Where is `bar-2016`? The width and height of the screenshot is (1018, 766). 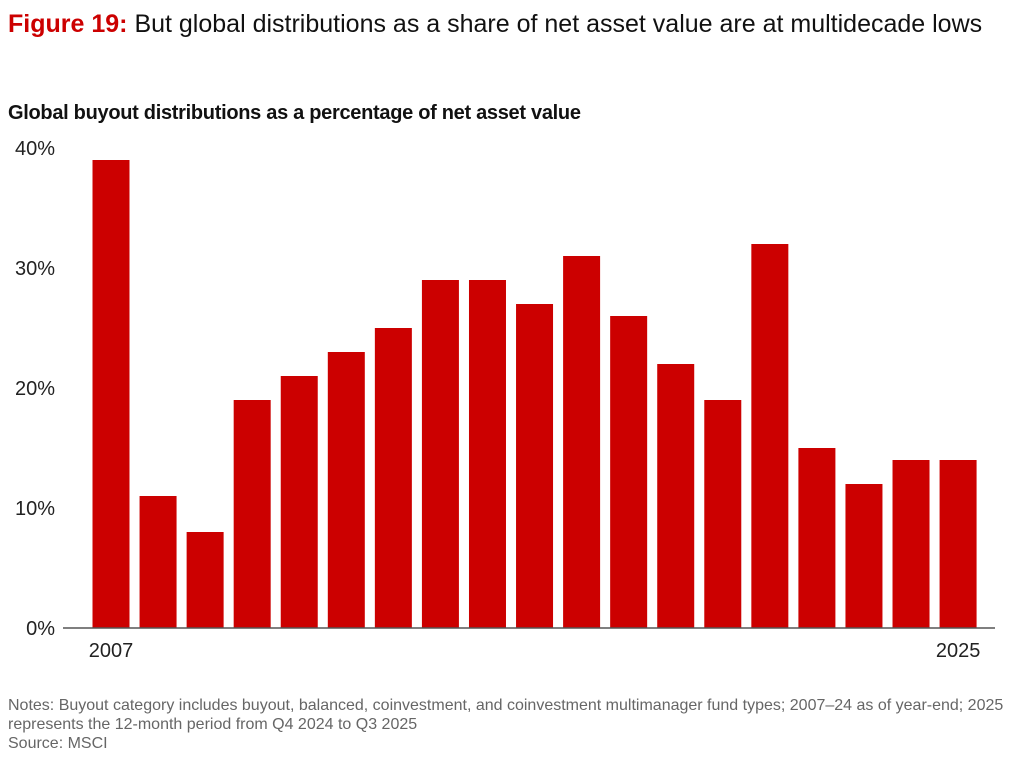 bar-2016 is located at coordinates (535, 466).